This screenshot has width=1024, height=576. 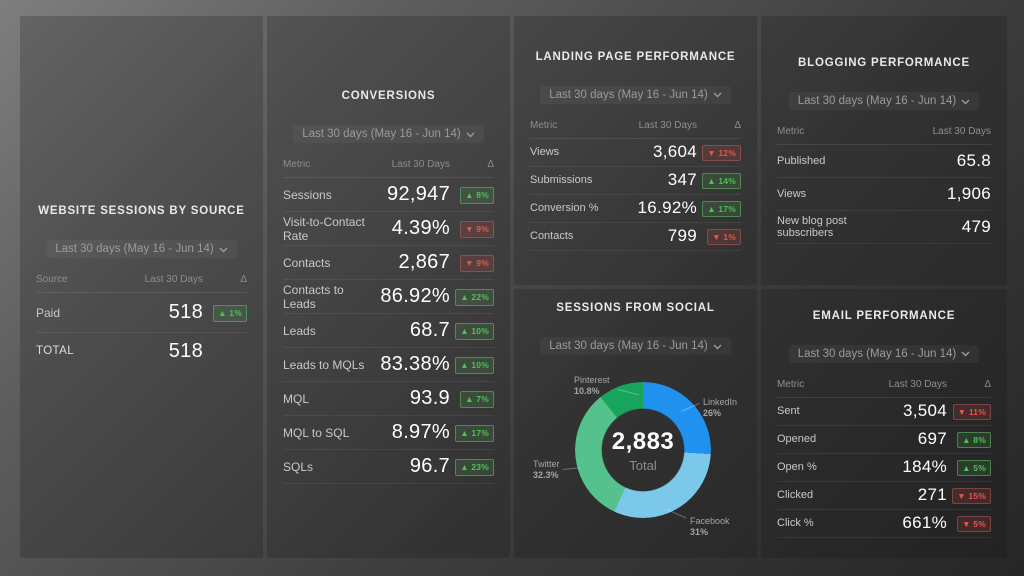 What do you see at coordinates (474, 433) in the screenshot?
I see `delta-badge: ▲ 17%` at bounding box center [474, 433].